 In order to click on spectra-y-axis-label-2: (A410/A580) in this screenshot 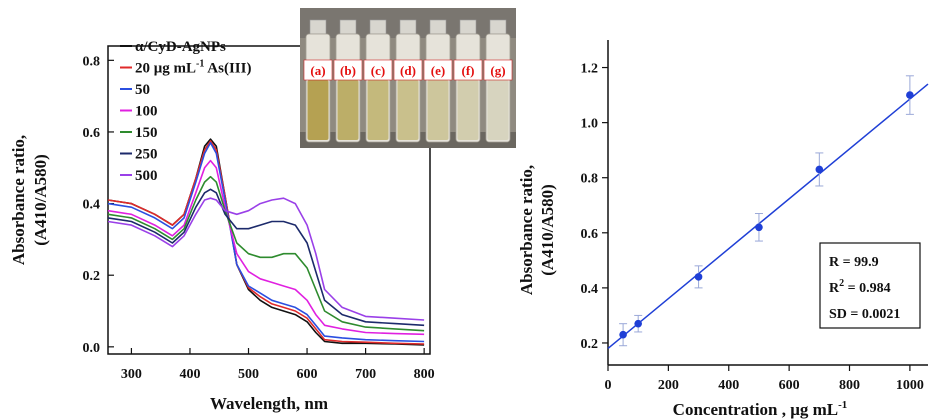, I will do `click(40, 200)`.